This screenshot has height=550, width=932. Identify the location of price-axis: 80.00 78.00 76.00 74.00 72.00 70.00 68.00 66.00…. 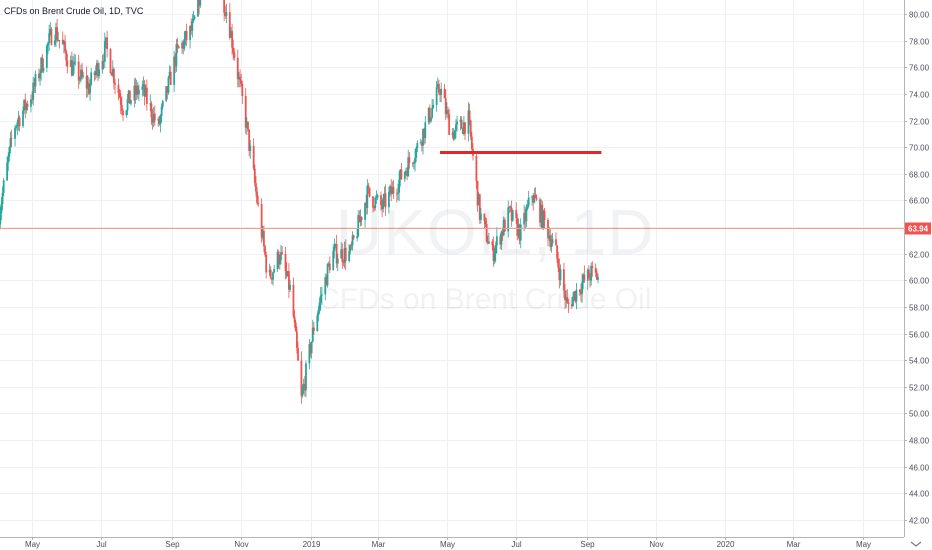
(918, 275).